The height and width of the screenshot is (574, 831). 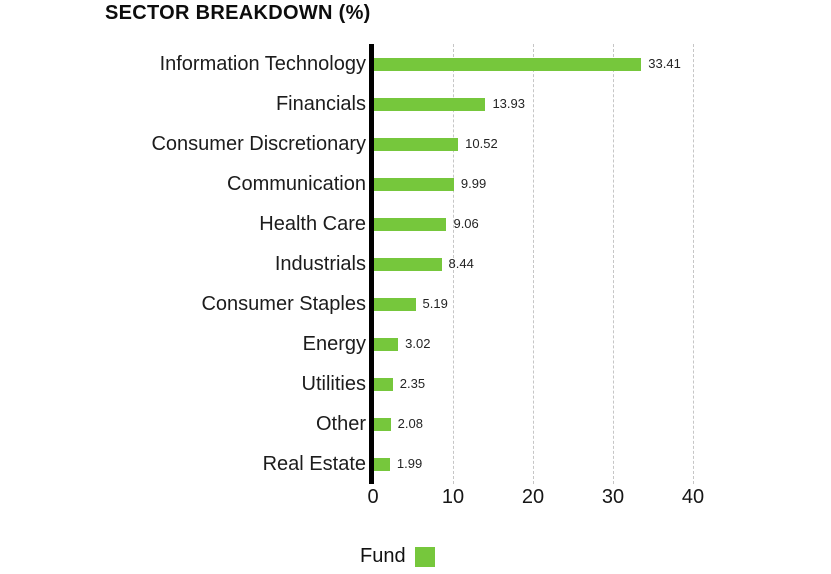 I want to click on chart-row: Industrials 8.44, so click(x=415, y=264).